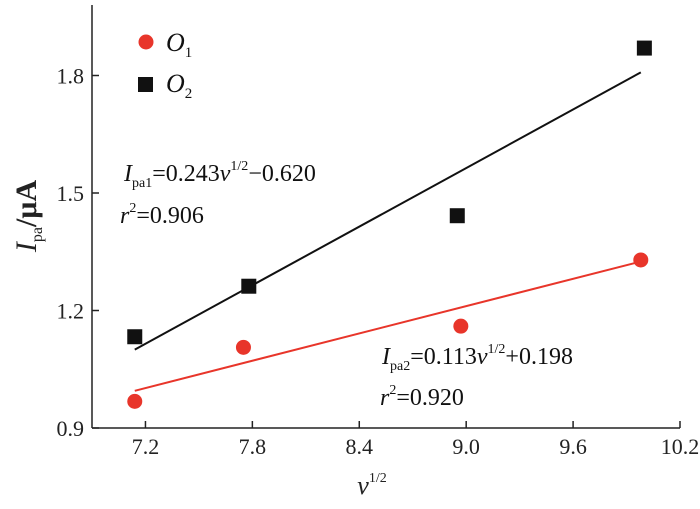  I want to click on x-tick-label: 9.0, so click(466, 446).